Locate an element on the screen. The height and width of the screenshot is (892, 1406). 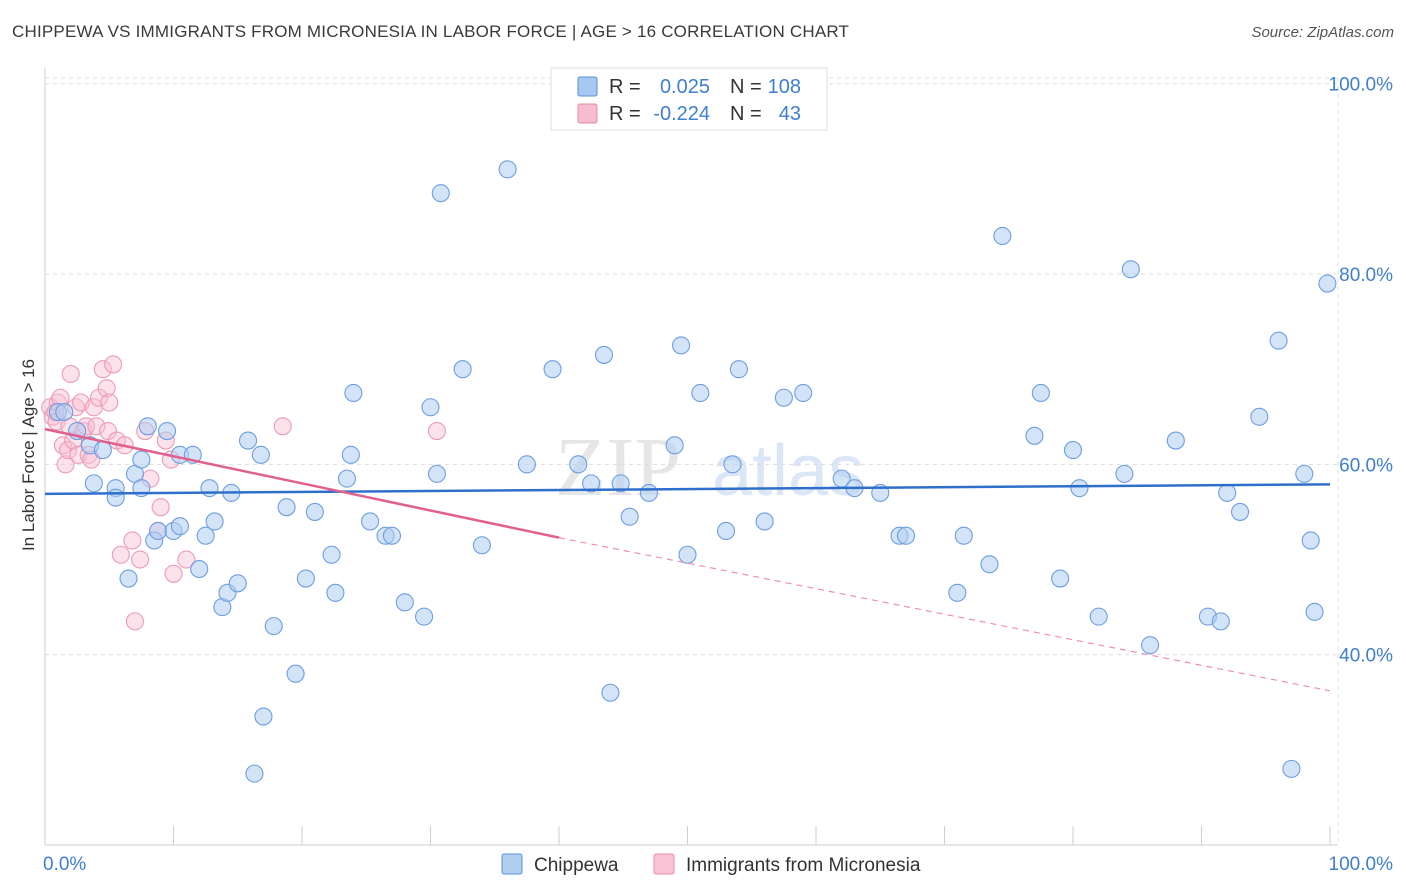
legend-r-label-2: R = is located at coordinates (625, 114).